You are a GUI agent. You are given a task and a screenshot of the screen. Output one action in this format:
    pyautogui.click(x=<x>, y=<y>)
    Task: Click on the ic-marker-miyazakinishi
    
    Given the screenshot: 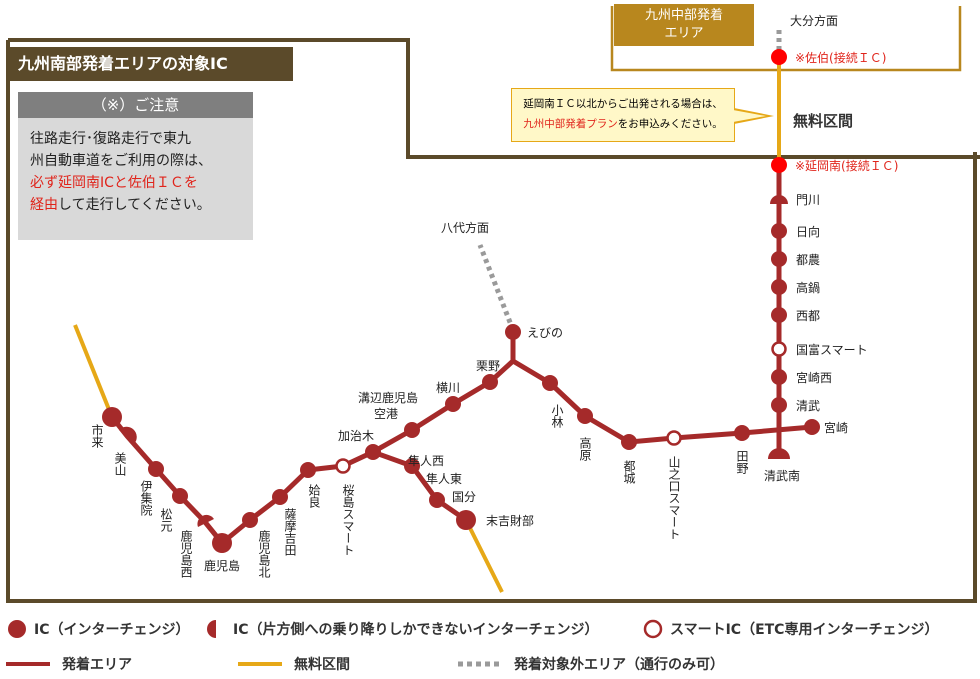 What is the action you would take?
    pyautogui.click(x=779, y=377)
    